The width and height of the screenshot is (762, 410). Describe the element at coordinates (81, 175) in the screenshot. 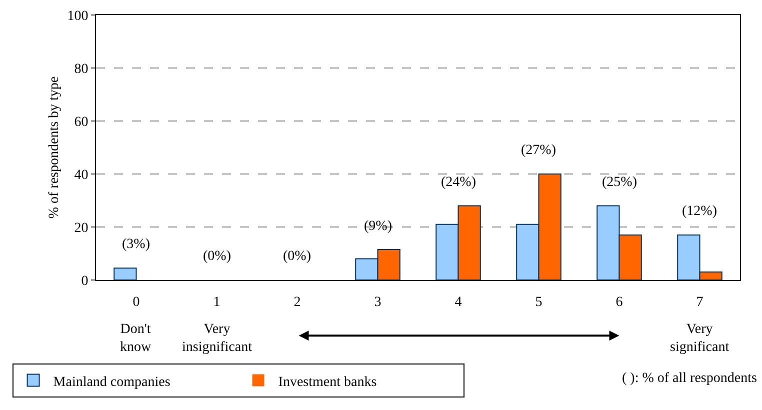

I see `y-tick-label: 40` at that location.